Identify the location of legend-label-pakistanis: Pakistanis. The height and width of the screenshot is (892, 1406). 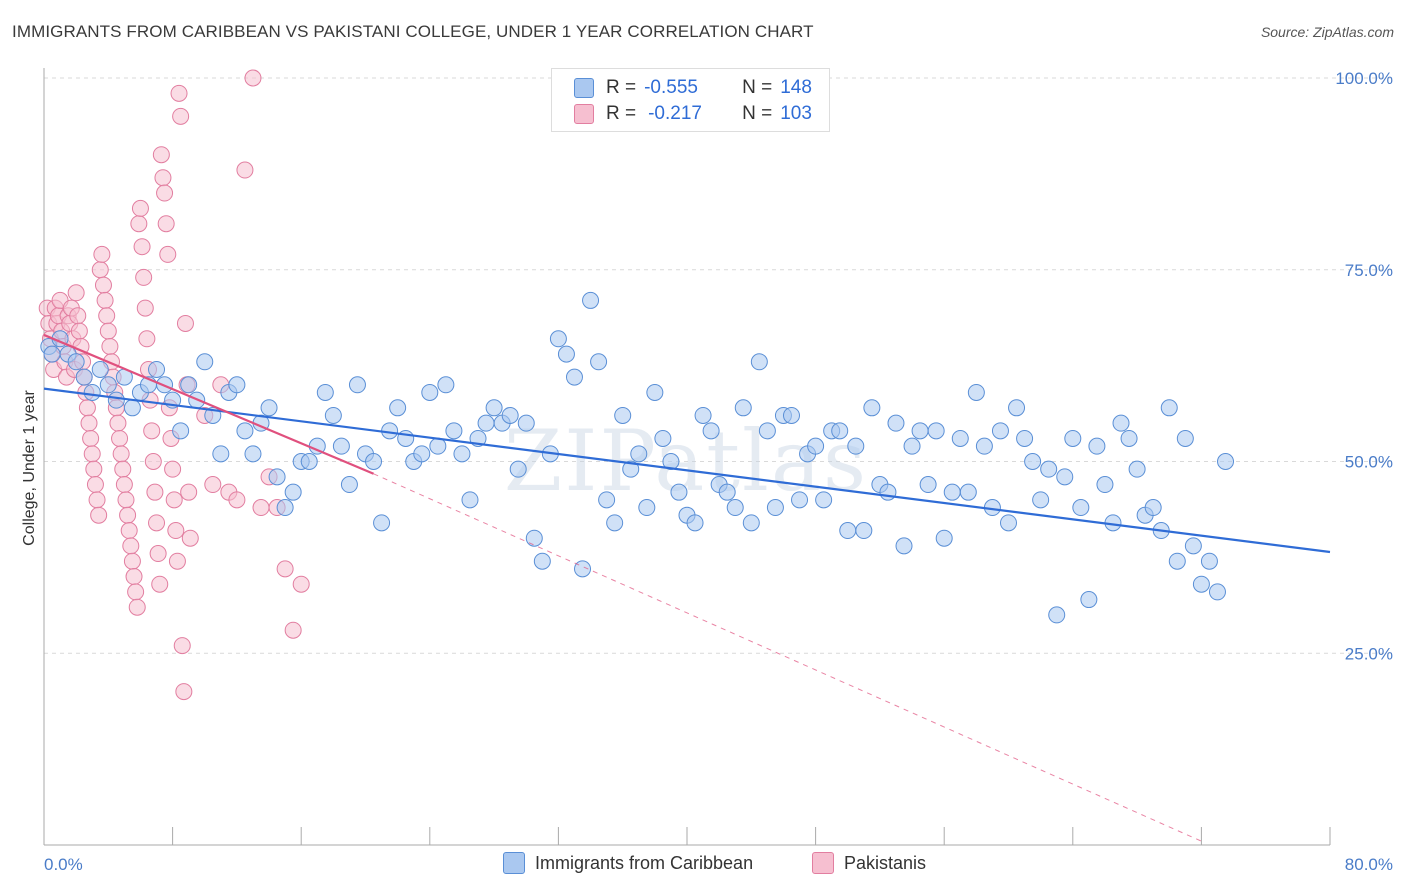
(885, 862).